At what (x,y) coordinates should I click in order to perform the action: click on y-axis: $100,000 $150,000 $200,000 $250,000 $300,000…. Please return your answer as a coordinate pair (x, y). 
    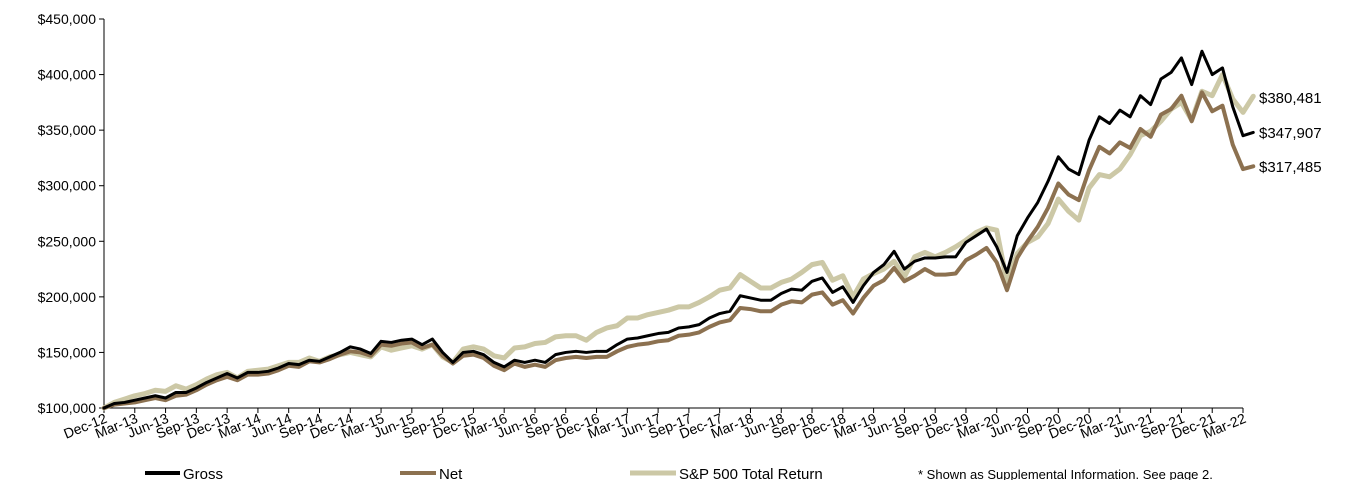
    Looking at the image, I should click on (71, 213).